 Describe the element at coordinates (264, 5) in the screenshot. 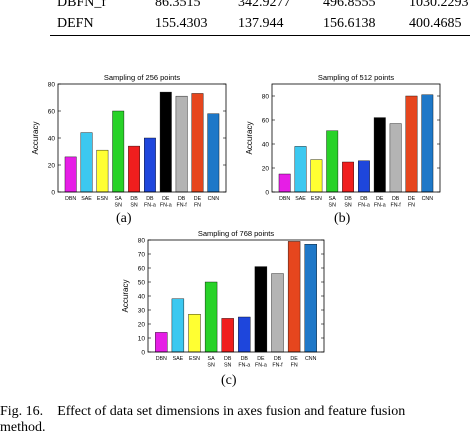

I see `table-cell: 342.9277` at that location.